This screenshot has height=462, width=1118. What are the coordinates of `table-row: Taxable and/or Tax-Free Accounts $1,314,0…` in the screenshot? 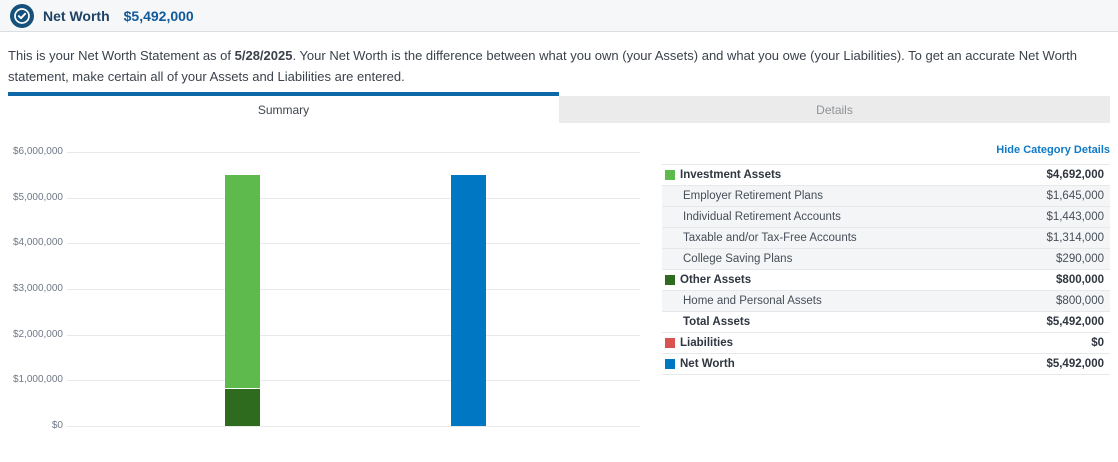 It's located at (886, 238).